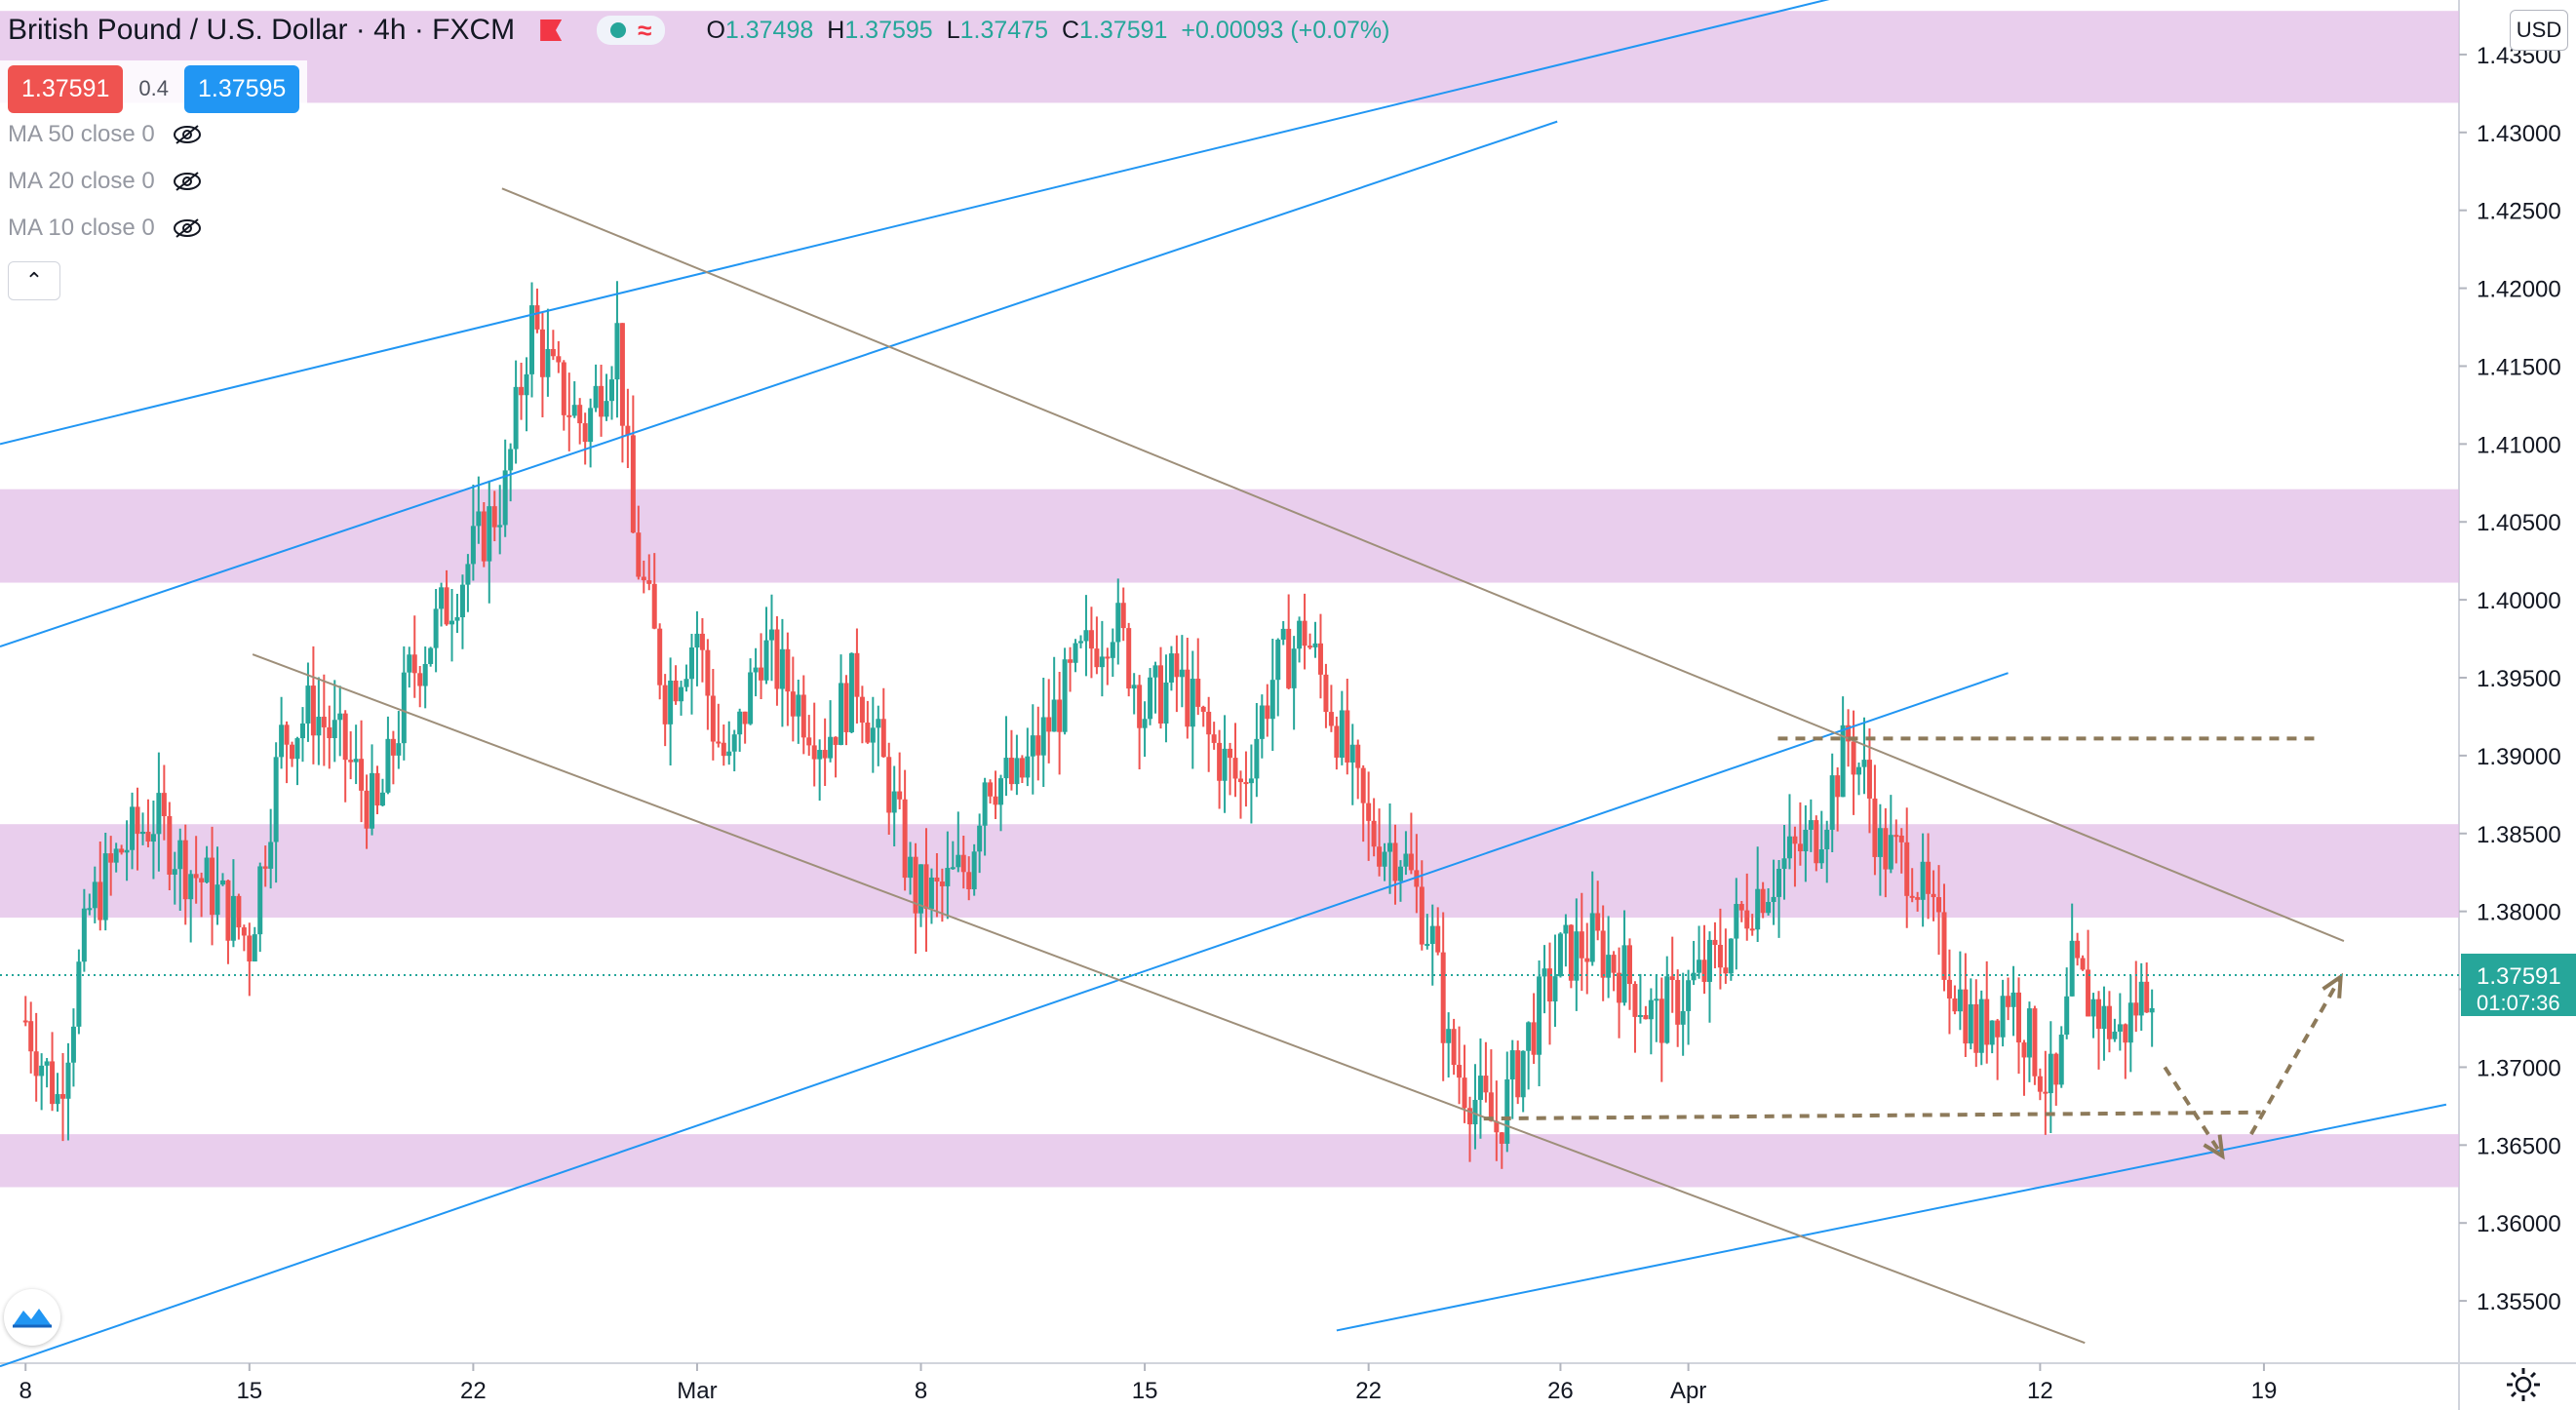  What do you see at coordinates (2539, 30) in the screenshot?
I see `currency-button: USD` at bounding box center [2539, 30].